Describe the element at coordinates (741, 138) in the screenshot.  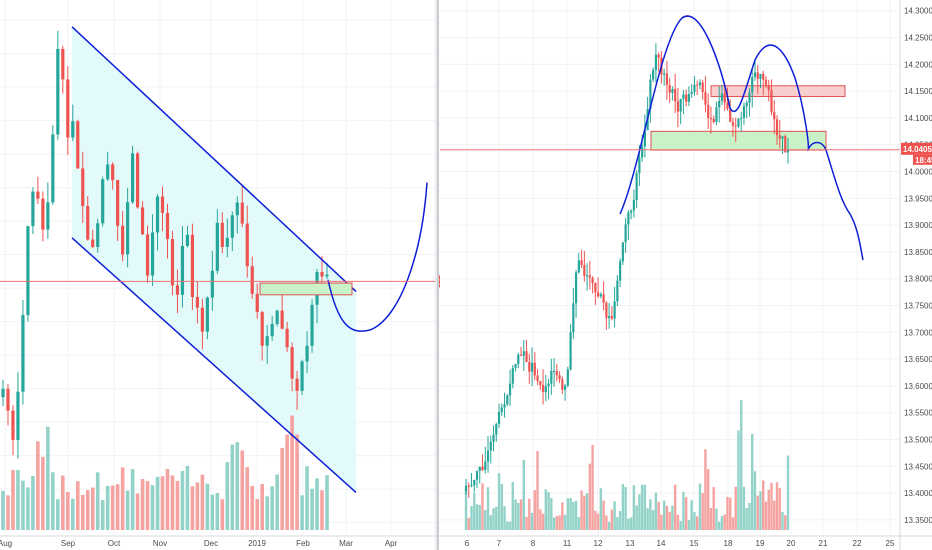
I see `right-projection-curve` at that location.